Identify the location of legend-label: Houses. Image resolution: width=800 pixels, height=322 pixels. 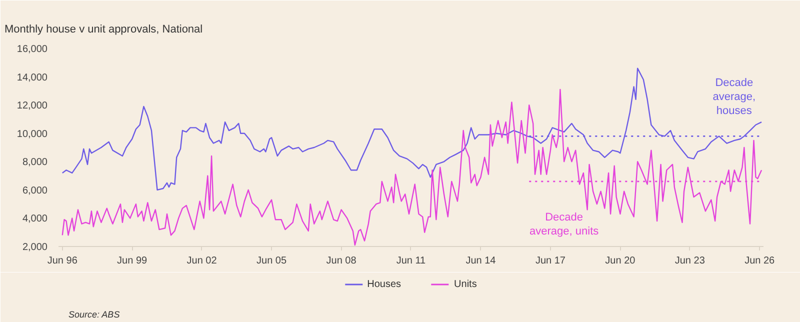
(384, 284).